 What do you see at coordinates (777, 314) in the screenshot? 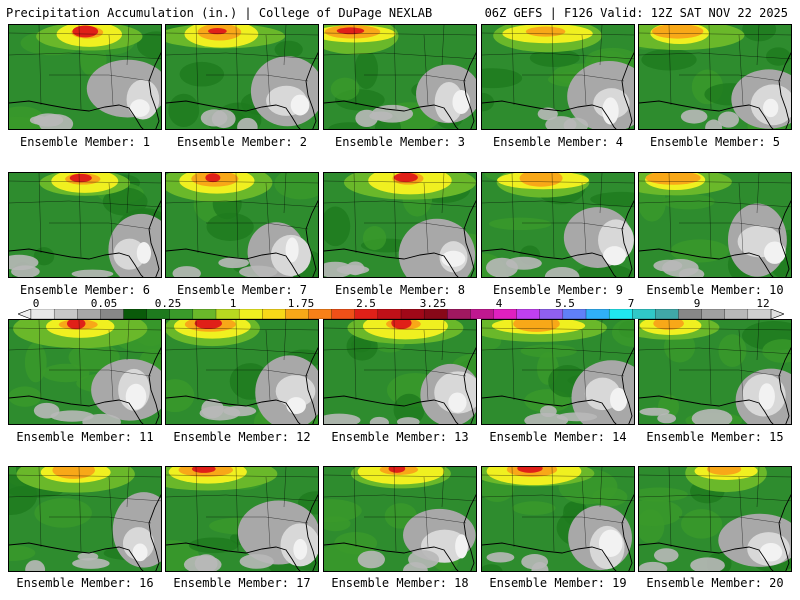
I see `colorbar-right-arrow` at bounding box center [777, 314].